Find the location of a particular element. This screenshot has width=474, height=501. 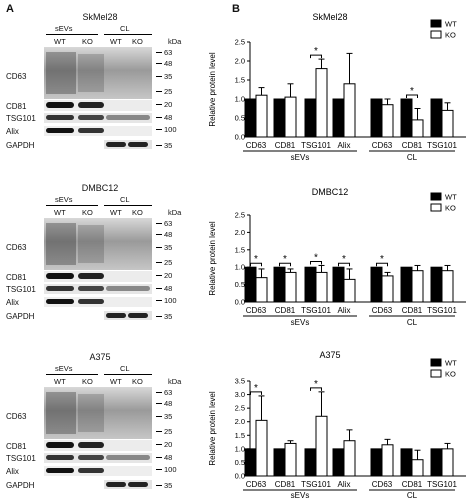

panel-label-b: B is located at coordinates (236, 9).